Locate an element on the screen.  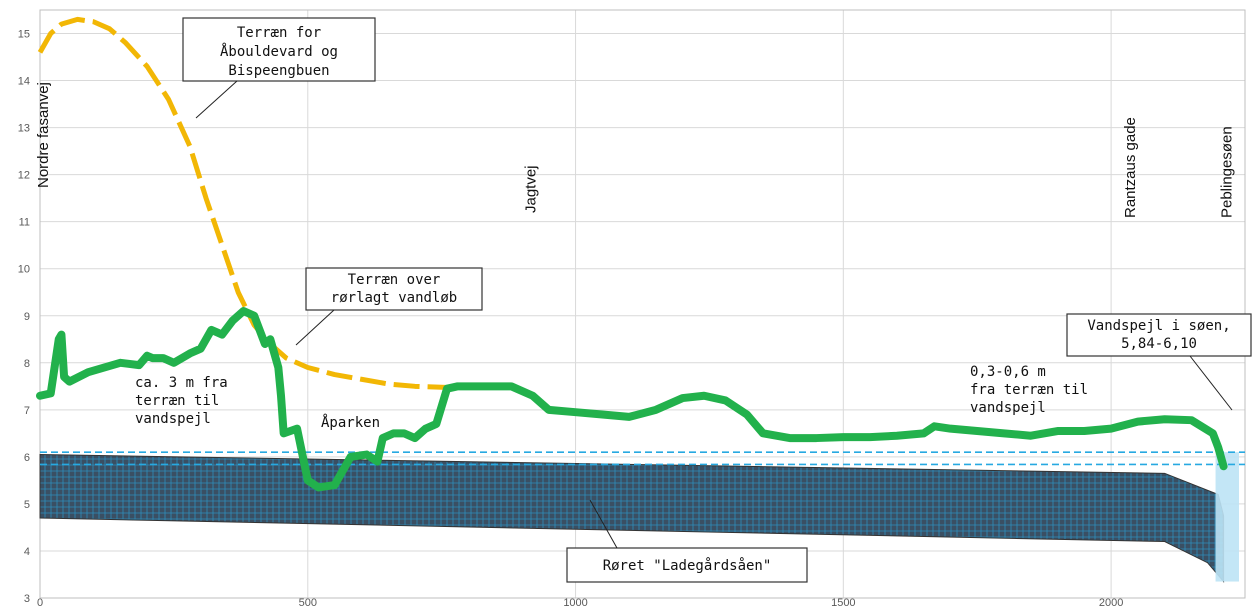
terrain-upper-box is located at coordinates (279, 49).